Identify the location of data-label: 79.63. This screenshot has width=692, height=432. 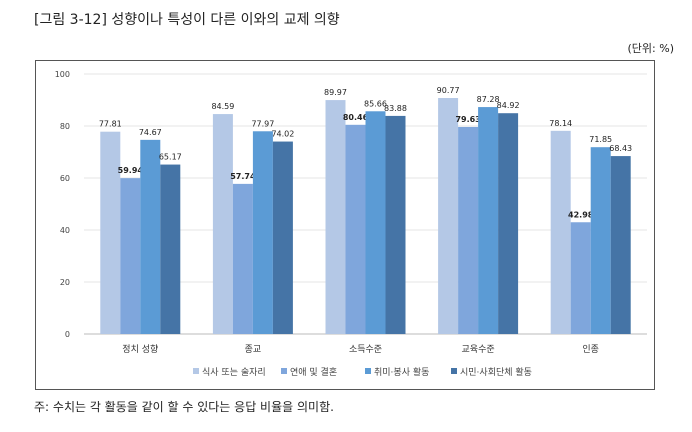
(467, 119).